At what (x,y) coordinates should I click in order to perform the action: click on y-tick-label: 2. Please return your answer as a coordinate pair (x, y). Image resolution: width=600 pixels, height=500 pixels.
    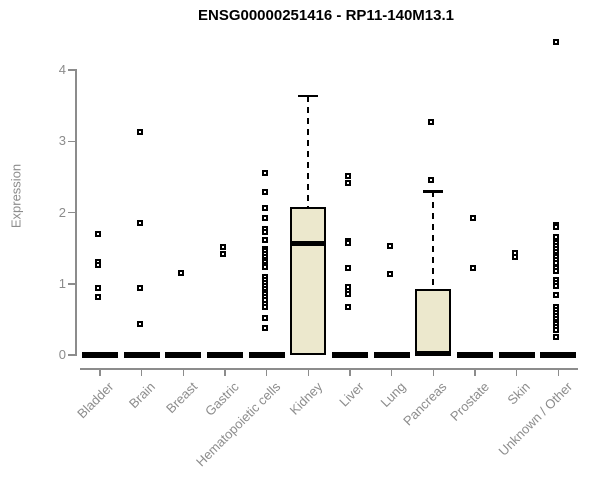
    Looking at the image, I should click on (62, 212).